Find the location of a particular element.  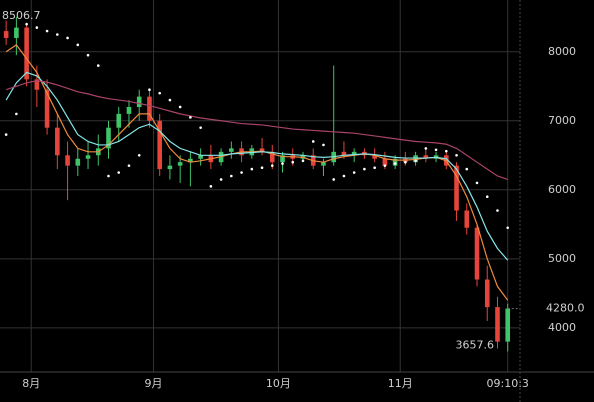

x-tick-label: 11月 is located at coordinates (400, 383).